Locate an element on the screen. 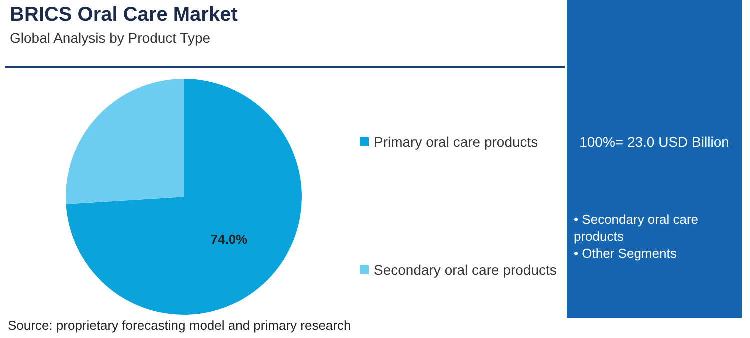 The height and width of the screenshot is (338, 750). text: • Other Segments is located at coordinates (626, 253).